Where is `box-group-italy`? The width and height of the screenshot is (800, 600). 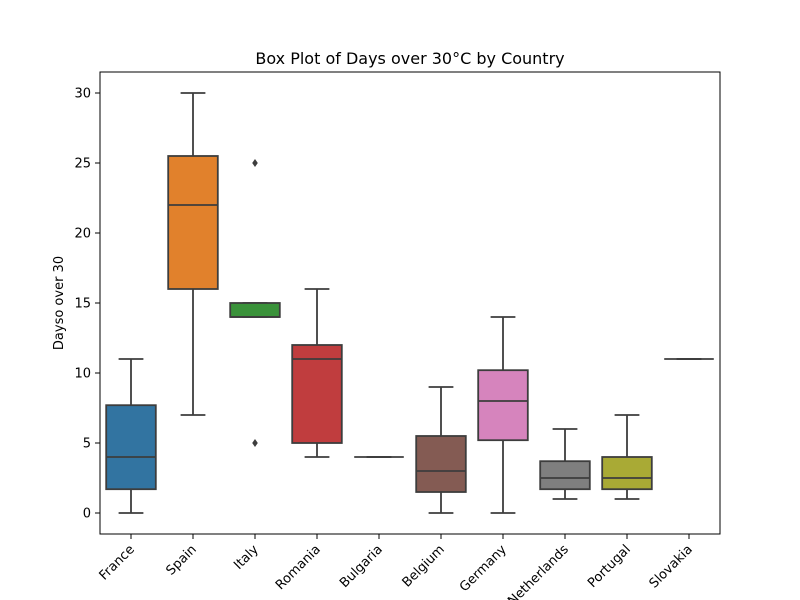 box-group-italy is located at coordinates (255, 303).